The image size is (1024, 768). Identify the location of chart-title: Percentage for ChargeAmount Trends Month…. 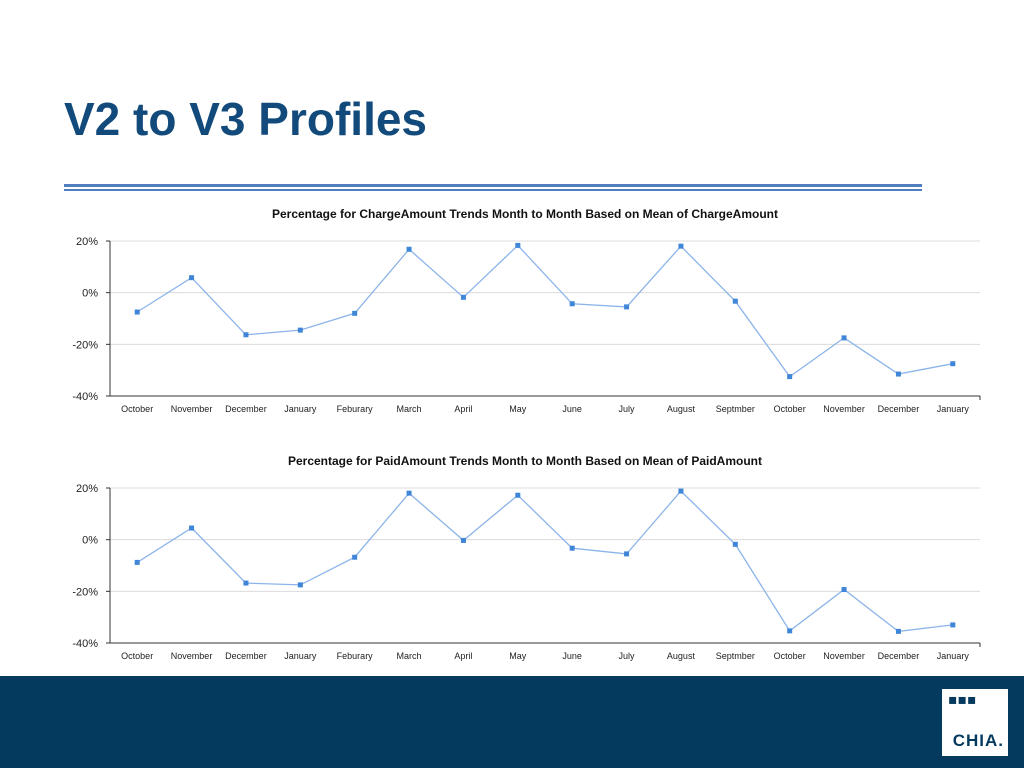
(525, 214).